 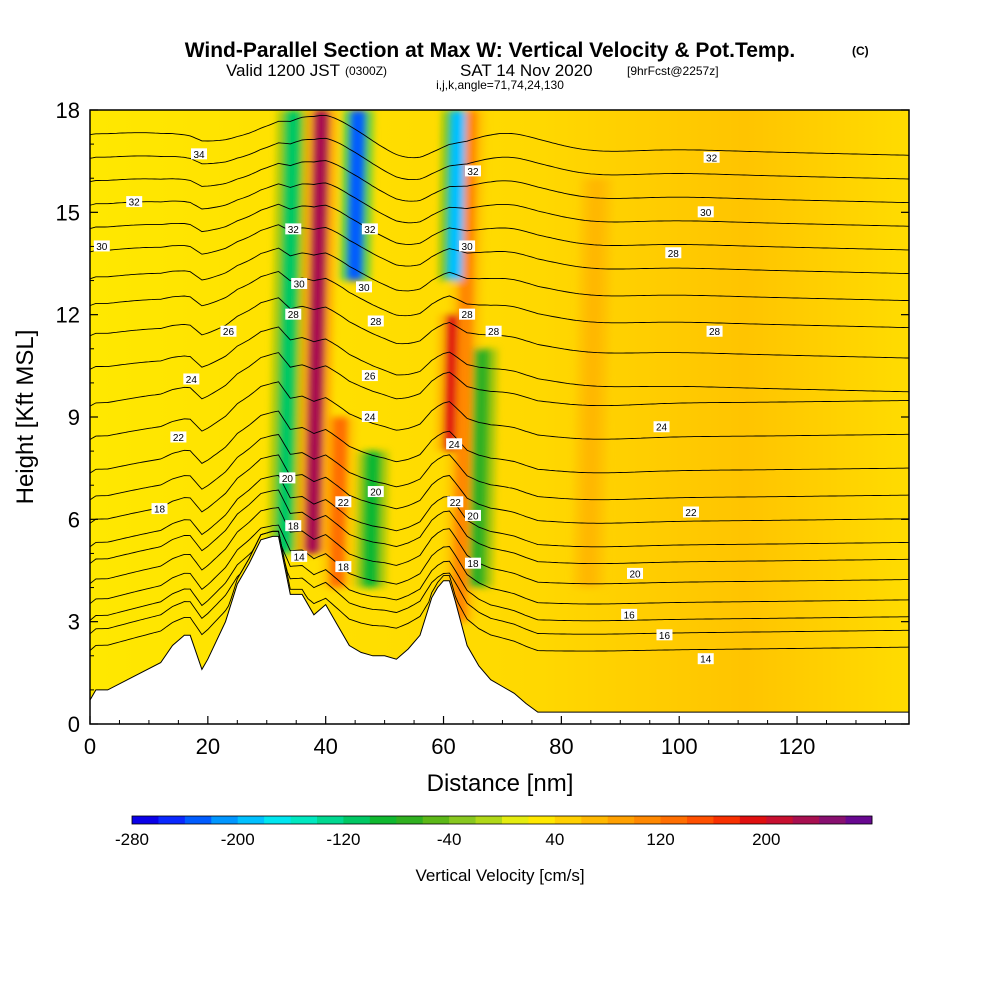 I want to click on colorbar-tick-label-0: -280, so click(x=132, y=839).